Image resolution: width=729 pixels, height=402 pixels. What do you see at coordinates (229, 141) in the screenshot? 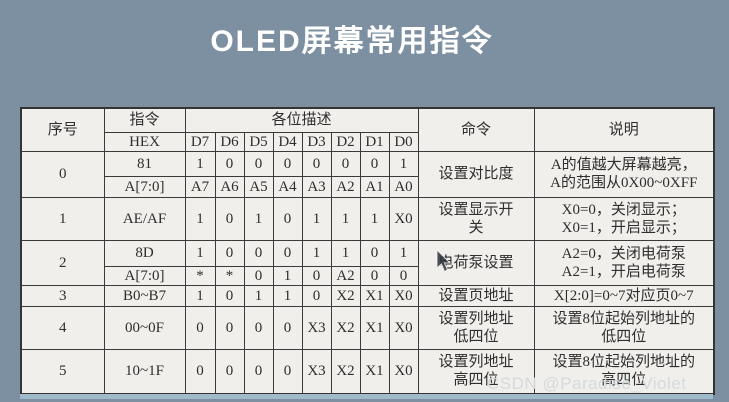
I see `header-bit-d6: D6` at bounding box center [229, 141].